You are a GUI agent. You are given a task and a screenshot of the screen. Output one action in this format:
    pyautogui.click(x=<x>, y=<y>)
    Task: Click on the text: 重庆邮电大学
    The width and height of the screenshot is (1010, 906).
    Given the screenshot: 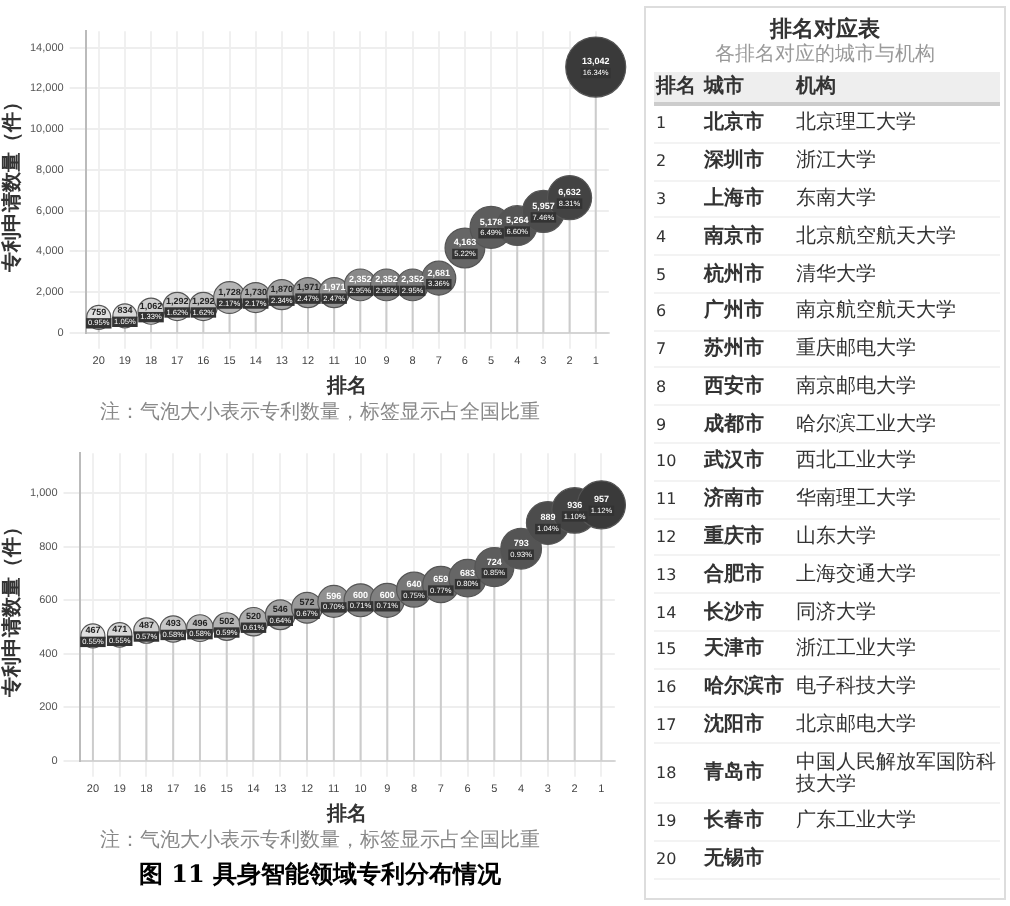 What is the action you would take?
    pyautogui.click(x=897, y=349)
    